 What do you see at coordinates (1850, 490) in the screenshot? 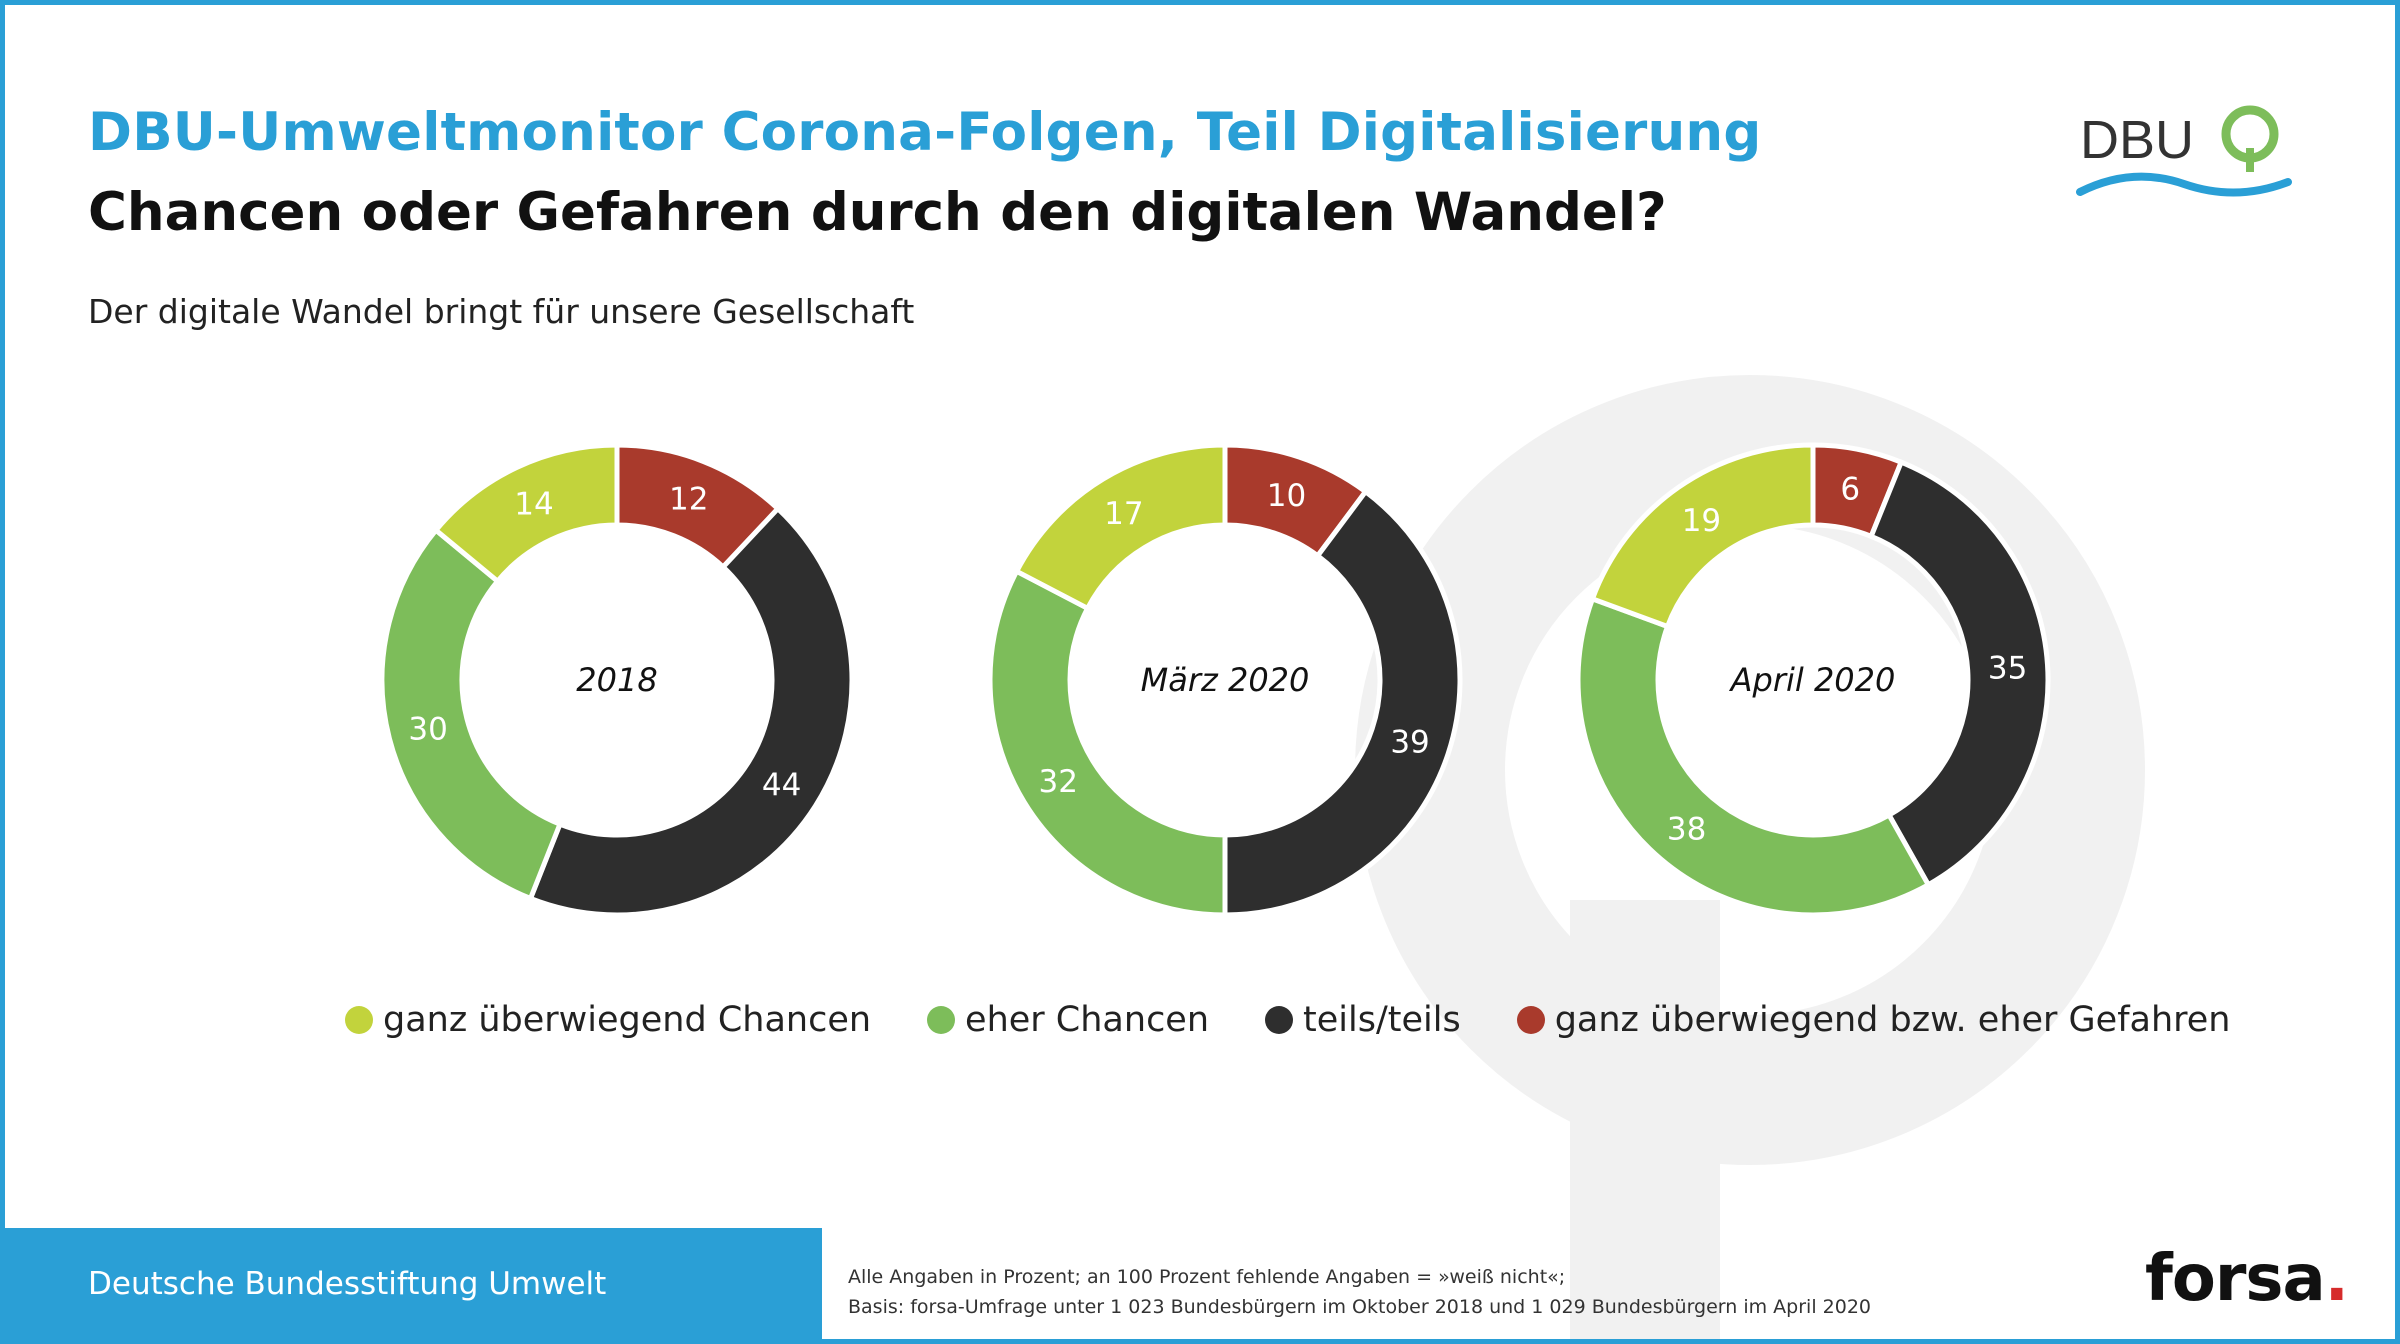
I see `data-label: 6` at bounding box center [1850, 490].